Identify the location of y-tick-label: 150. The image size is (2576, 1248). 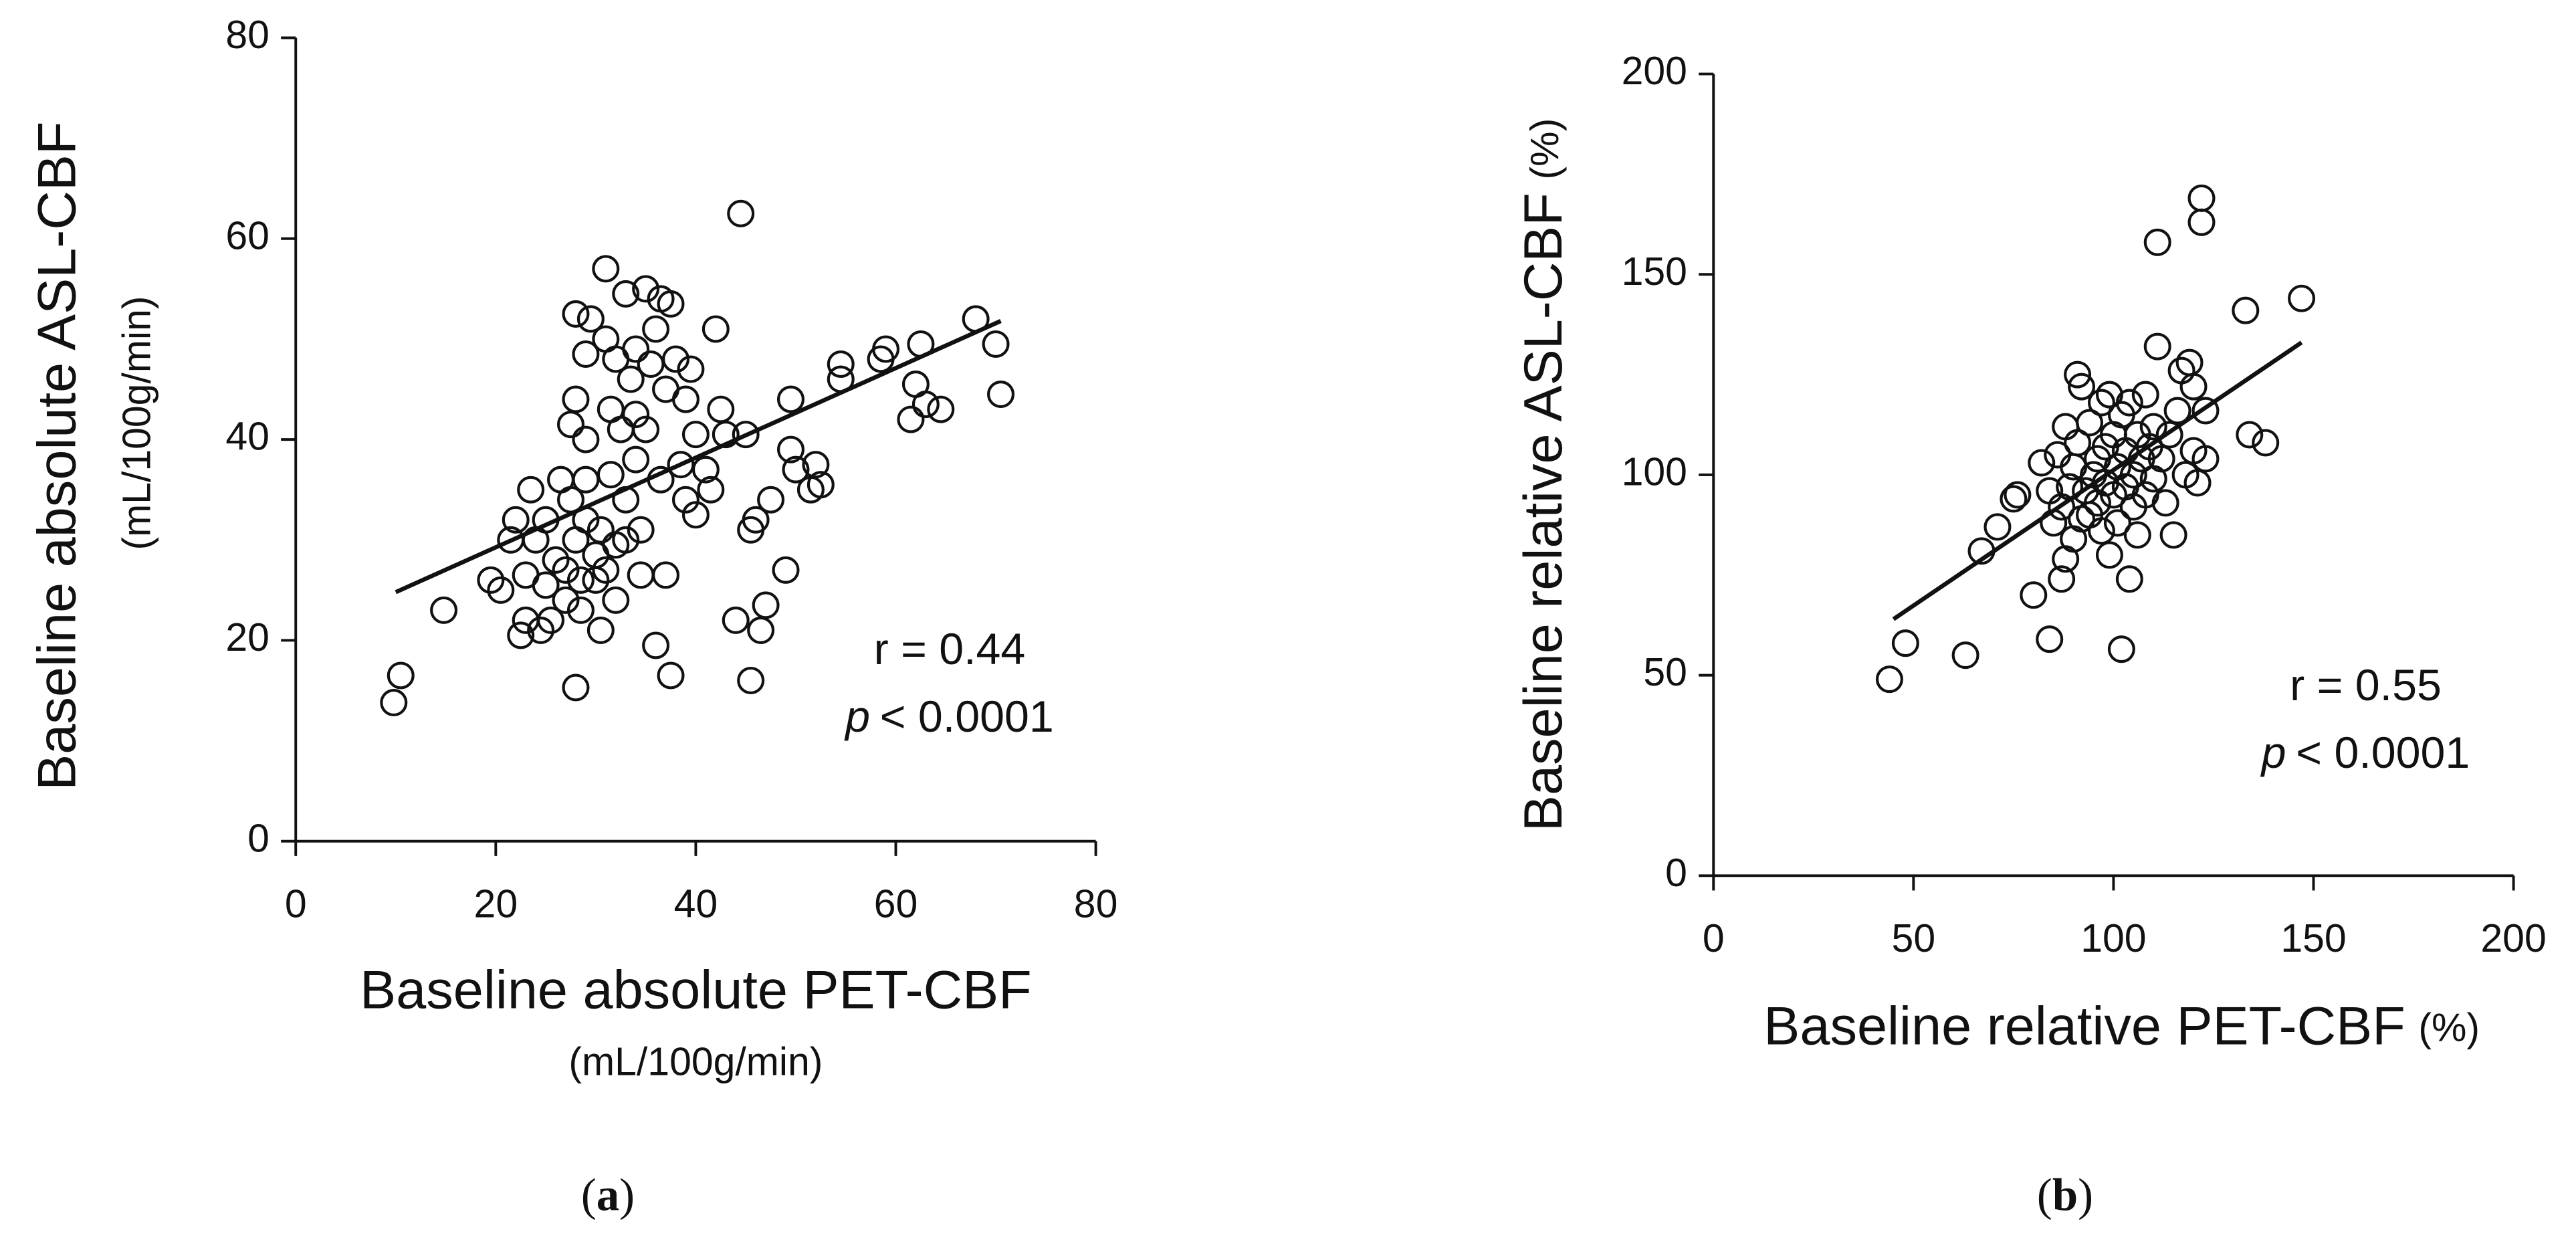
(1654, 272).